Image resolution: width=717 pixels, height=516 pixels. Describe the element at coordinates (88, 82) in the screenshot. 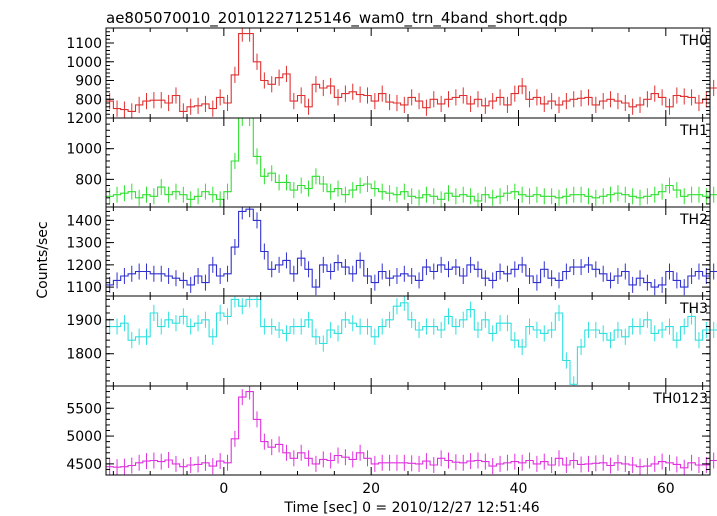

I see `y-tick-label: 900` at that location.